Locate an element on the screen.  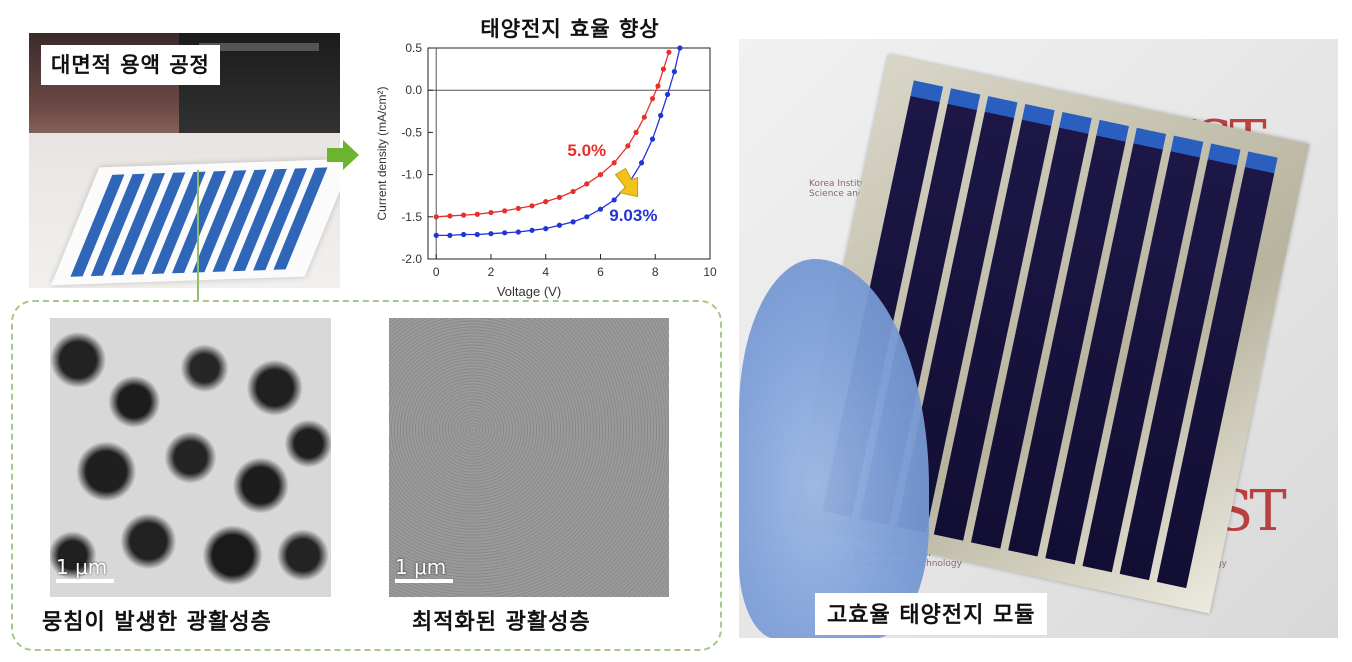
y-tick-label: 0.5 is located at coordinates (413, 48).